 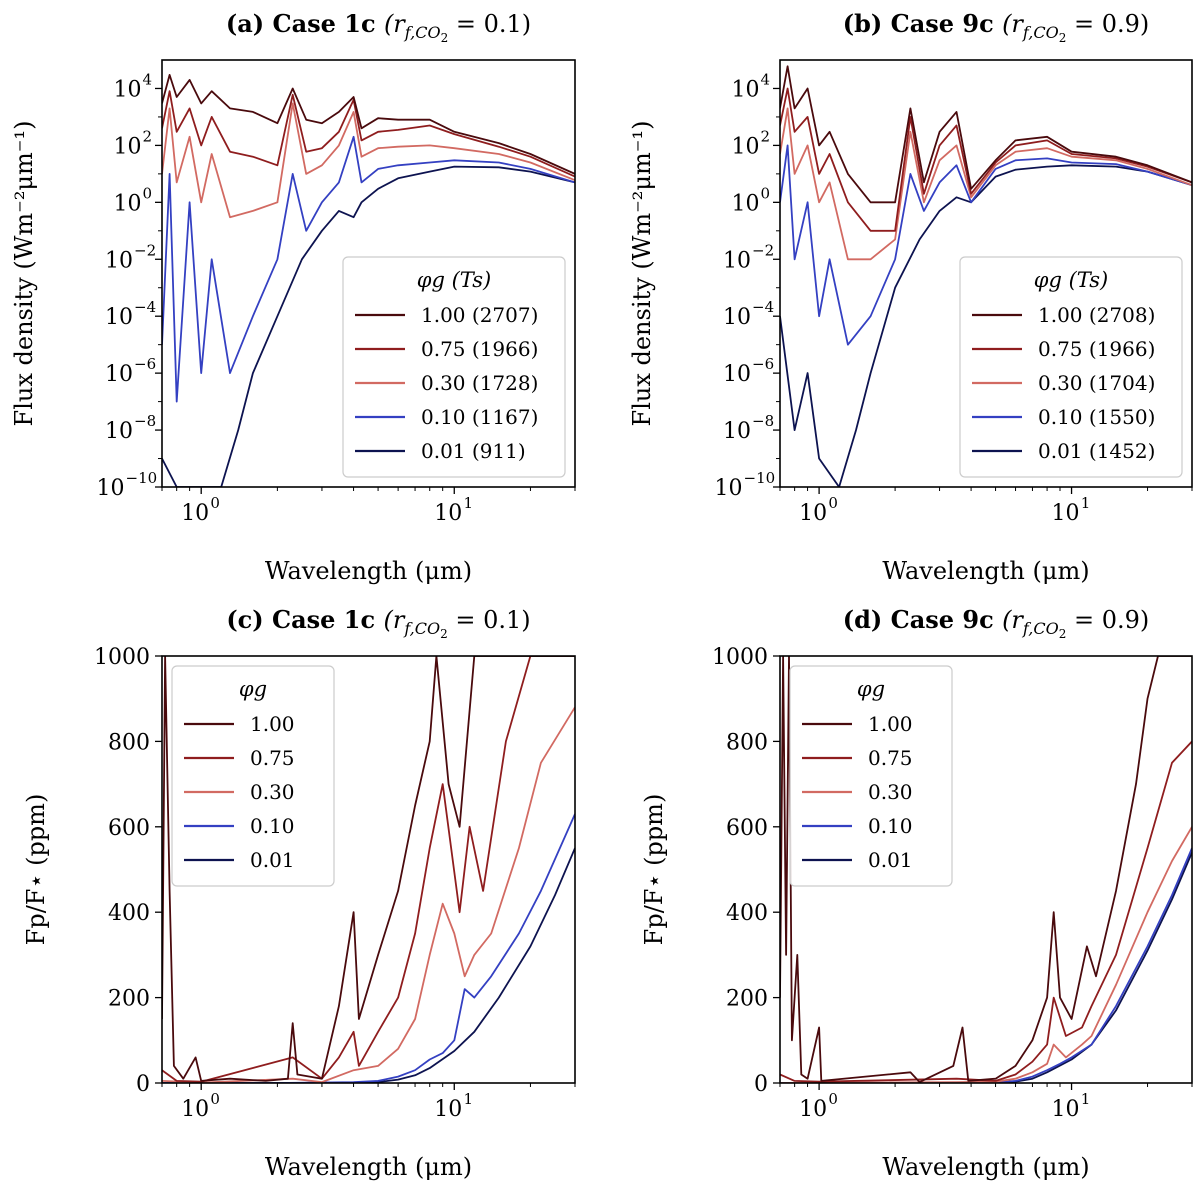 What do you see at coordinates (489, 620) in the screenshot?
I see `title-eq: = 0.1)` at bounding box center [489, 620].